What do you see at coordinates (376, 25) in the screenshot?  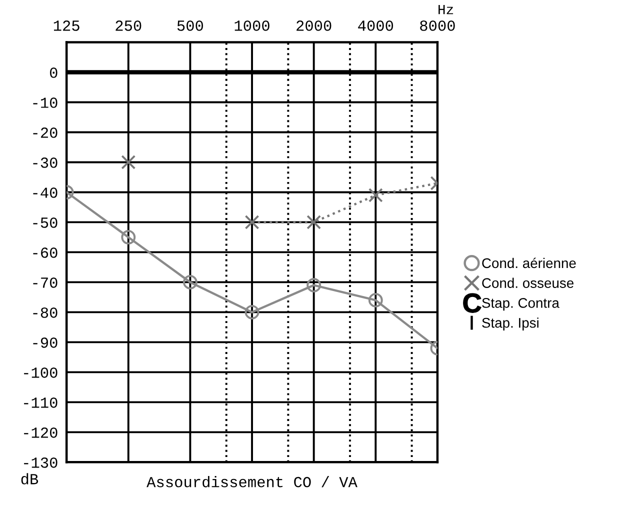 I see `x-tick-label: 4000` at bounding box center [376, 25].